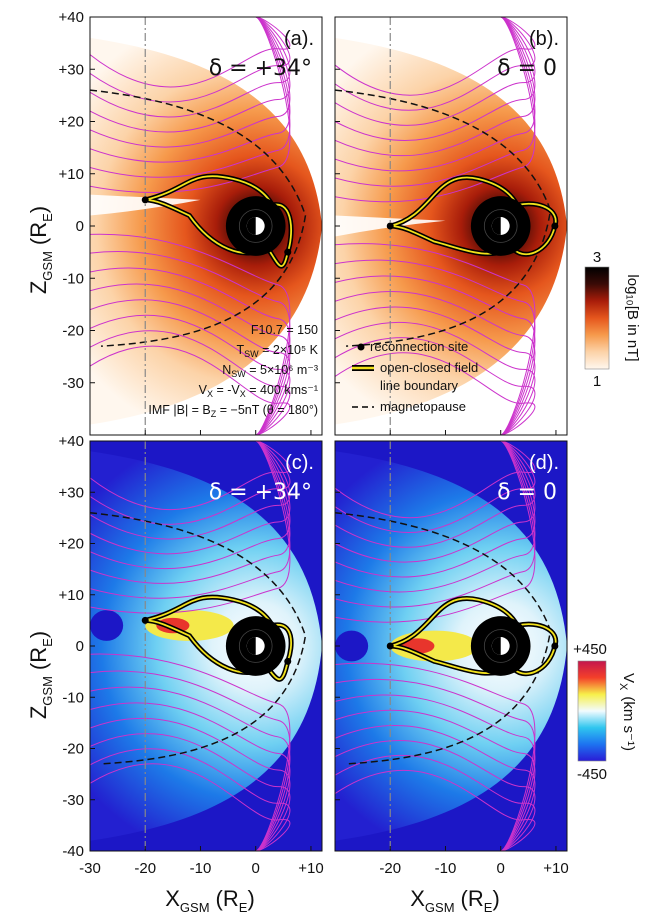  What do you see at coordinates (73, 749) in the screenshot?
I see `y-tick-label: -20` at bounding box center [73, 749].